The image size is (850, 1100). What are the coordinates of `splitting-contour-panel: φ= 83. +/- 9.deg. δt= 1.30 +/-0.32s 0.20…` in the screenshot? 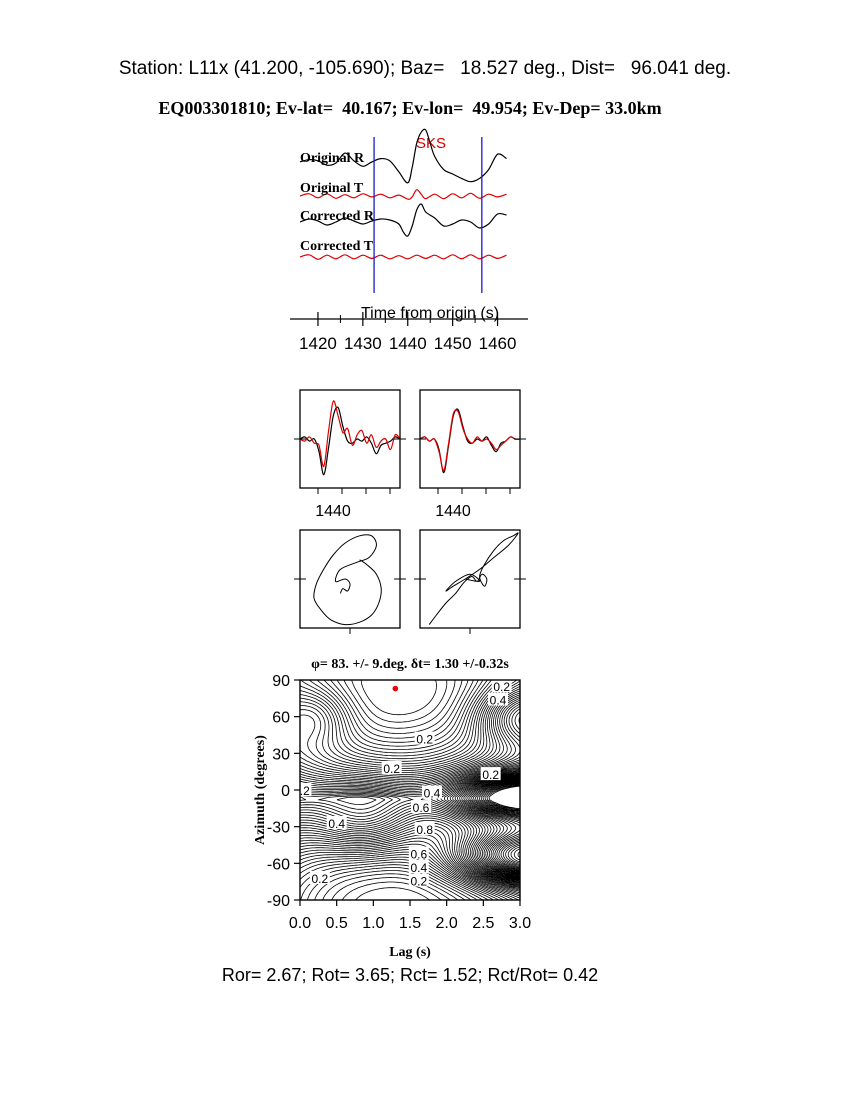 It's located at (392, 808).